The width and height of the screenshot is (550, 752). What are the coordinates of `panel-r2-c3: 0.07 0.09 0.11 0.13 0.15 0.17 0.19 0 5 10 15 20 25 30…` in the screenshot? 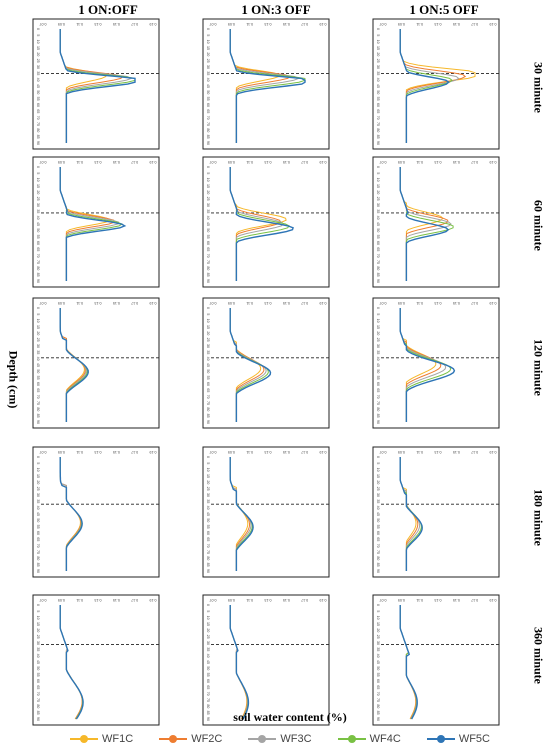 It's located at (436, 222).